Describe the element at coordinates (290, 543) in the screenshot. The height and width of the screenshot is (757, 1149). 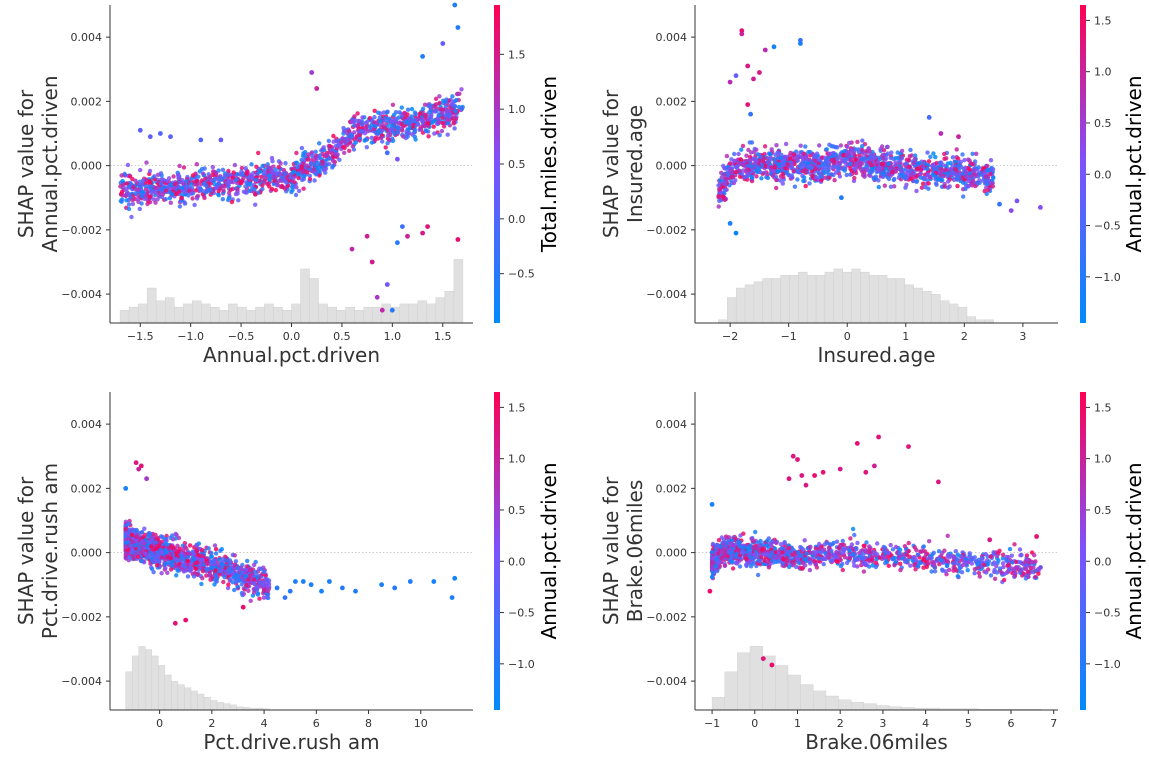
I see `scatter-points` at that location.